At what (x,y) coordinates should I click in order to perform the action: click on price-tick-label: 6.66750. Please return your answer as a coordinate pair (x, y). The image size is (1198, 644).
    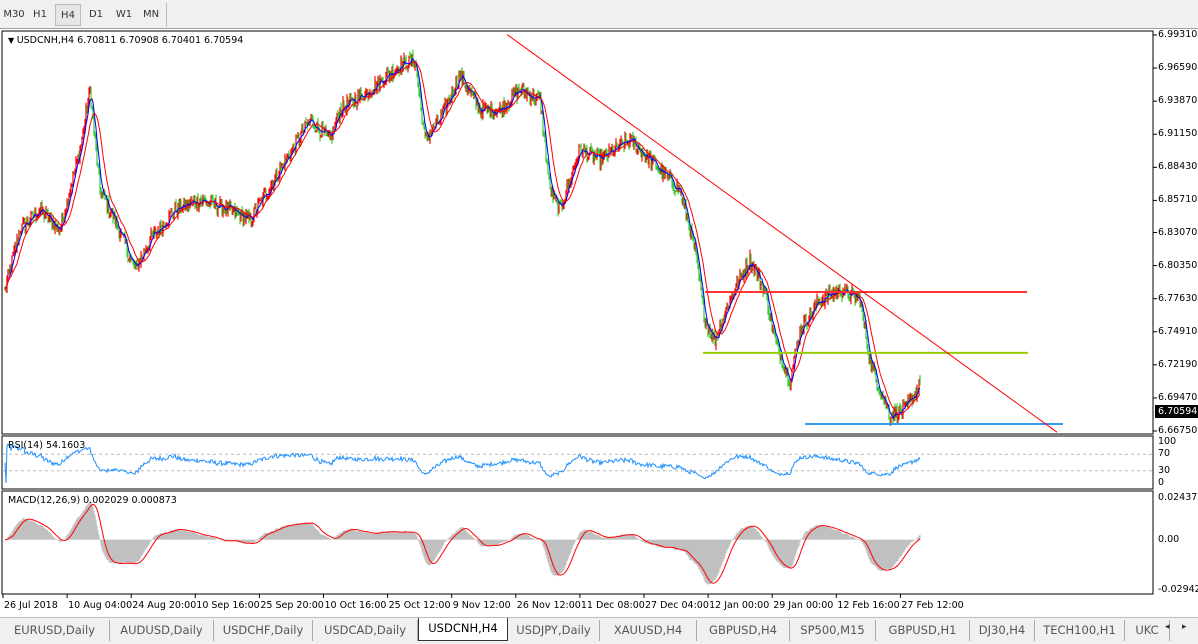
    Looking at the image, I should click on (1178, 430).